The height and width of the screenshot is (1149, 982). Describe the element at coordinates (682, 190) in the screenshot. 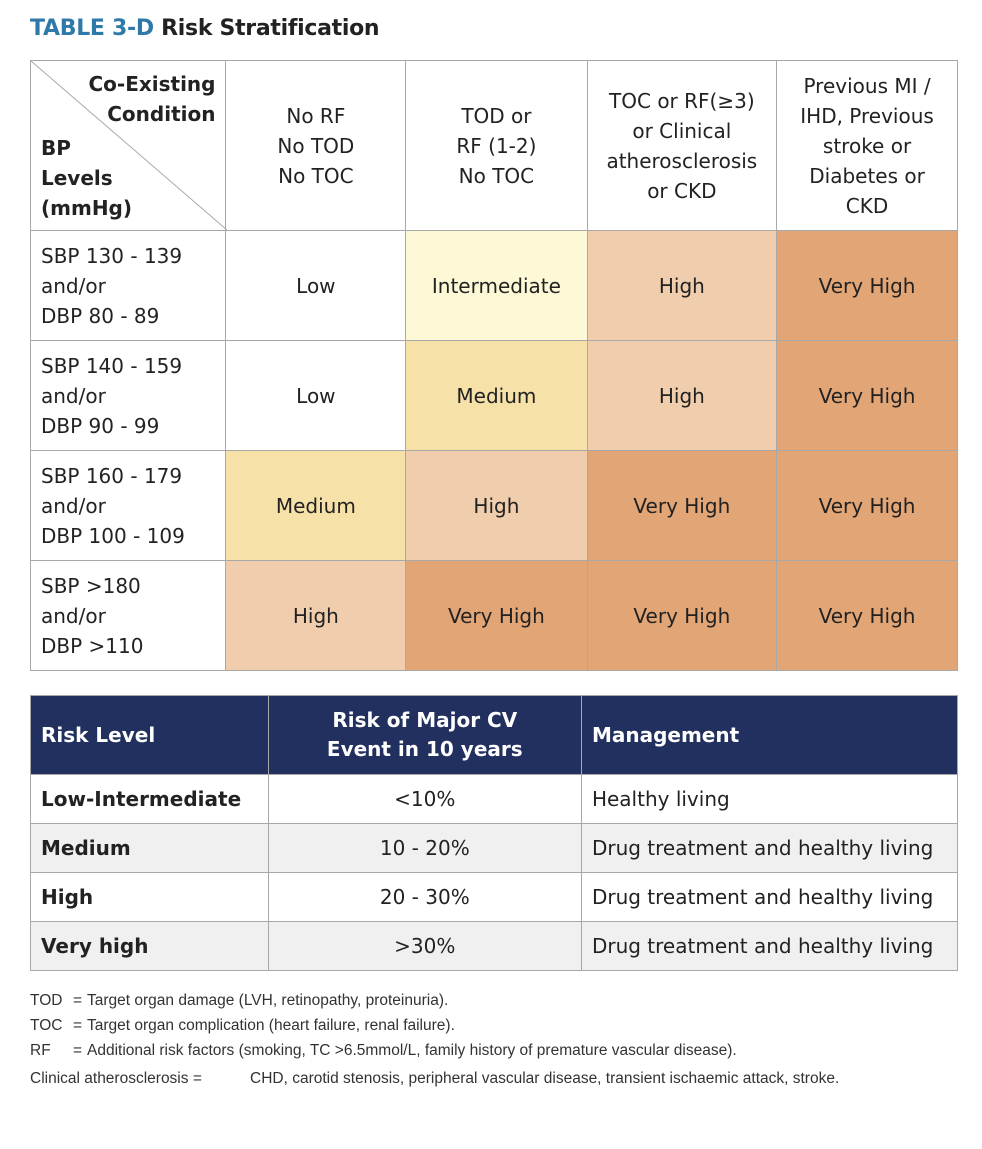

I see `column-header-line: or CKD` at that location.